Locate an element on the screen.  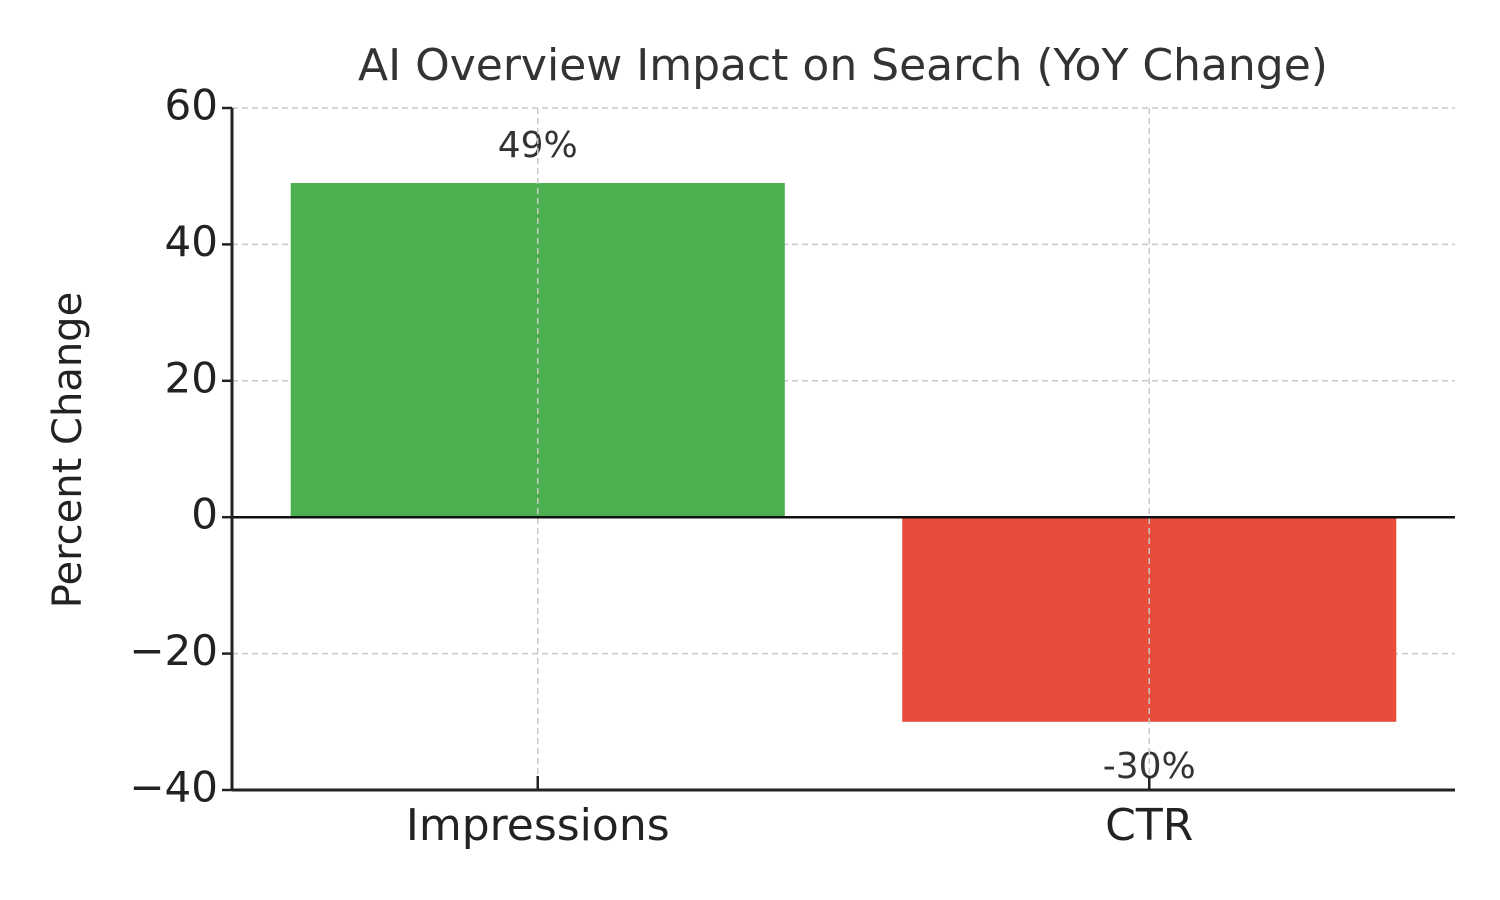
y-axis-label: Percent Change is located at coordinates (68, 450).